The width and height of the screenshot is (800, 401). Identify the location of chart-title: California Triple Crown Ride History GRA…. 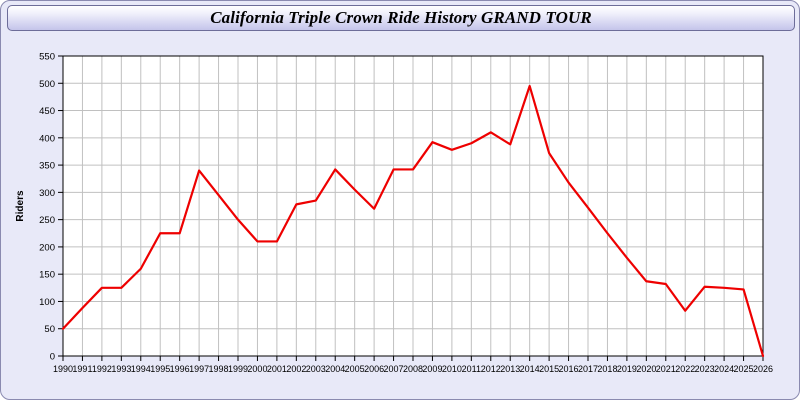
(401, 17).